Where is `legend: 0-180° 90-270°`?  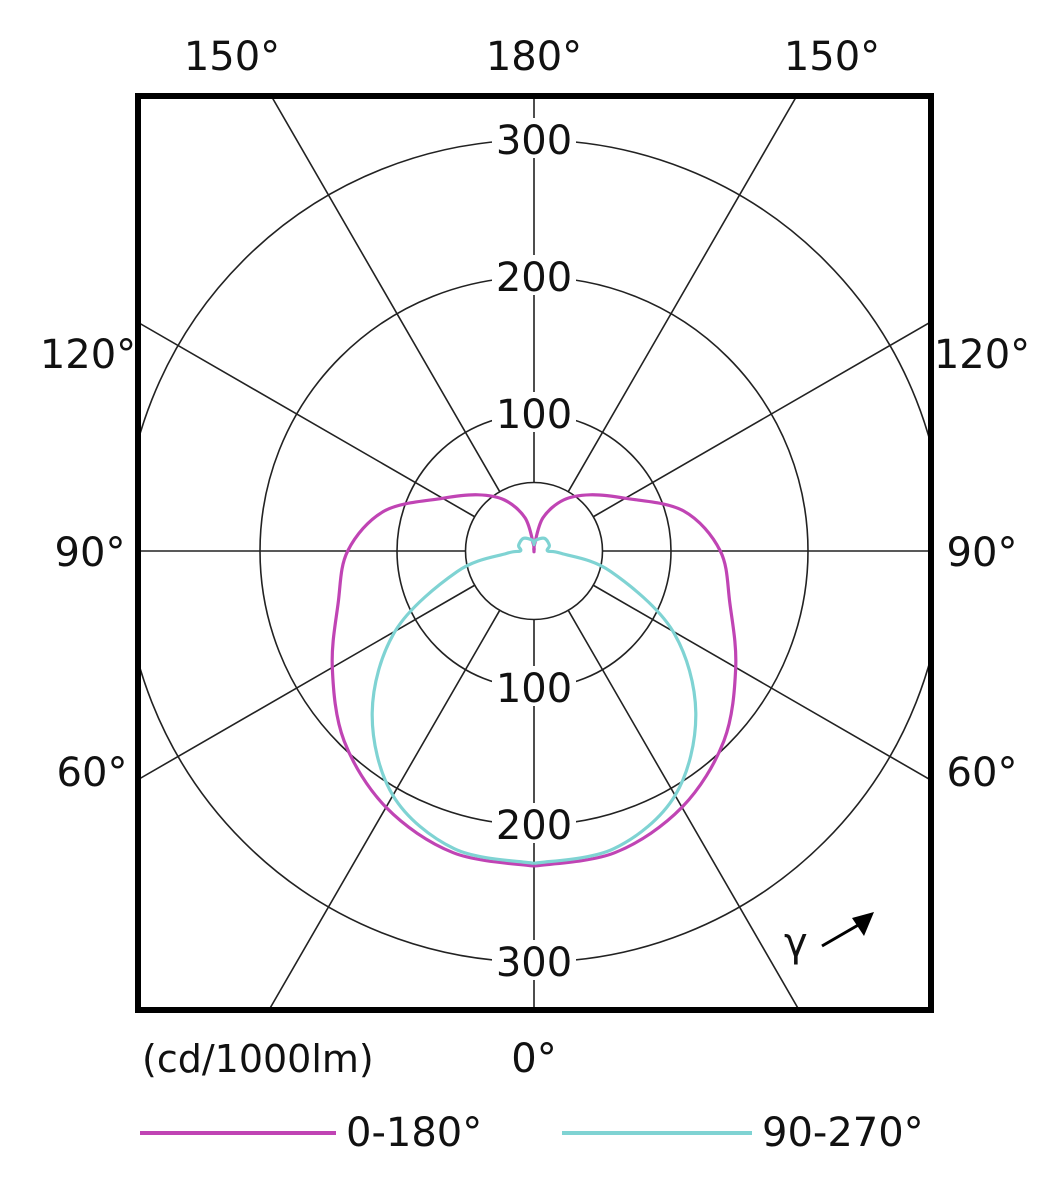 legend: 0-180° 90-270° is located at coordinates (532, 1133).